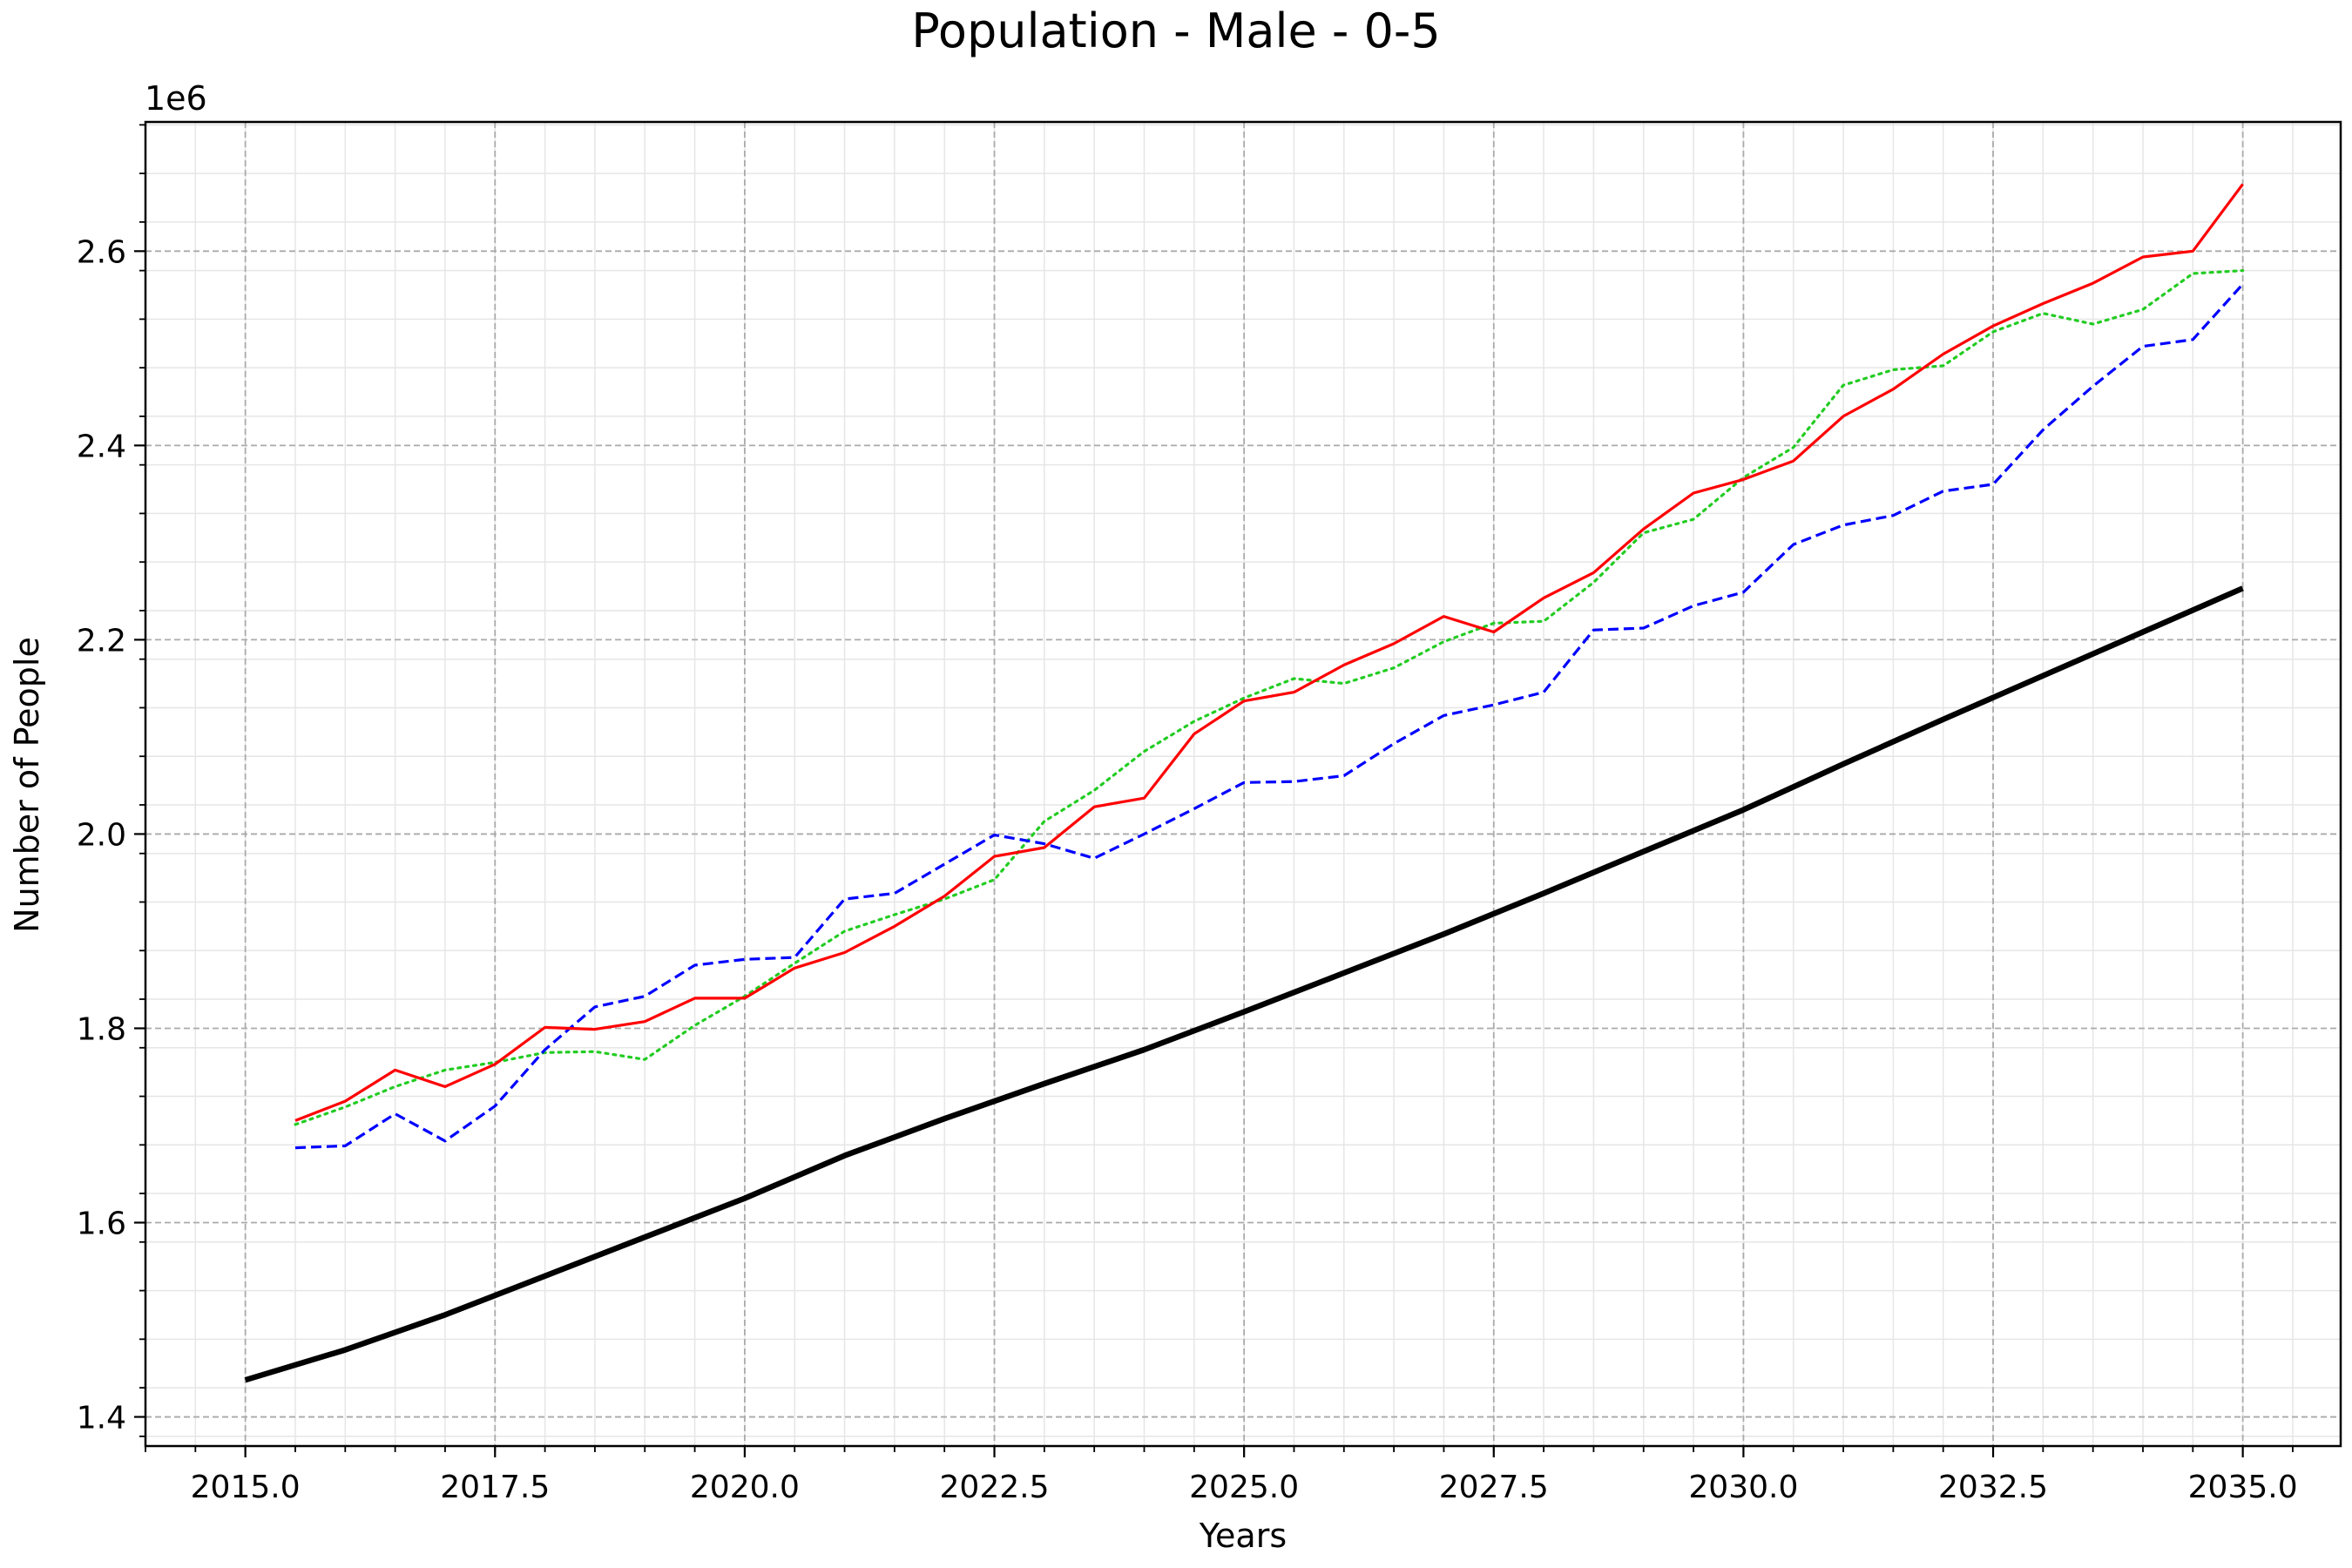  Describe the element at coordinates (1993, 1487) in the screenshot. I see `x-tick-label: 2032.5` at that location.